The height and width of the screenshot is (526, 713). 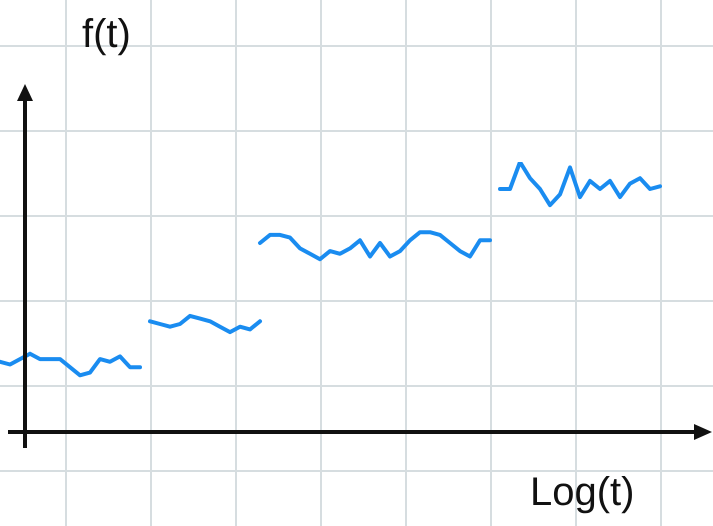 What do you see at coordinates (582, 492) in the screenshot?
I see `x-axis-title: Log(t)` at bounding box center [582, 492].